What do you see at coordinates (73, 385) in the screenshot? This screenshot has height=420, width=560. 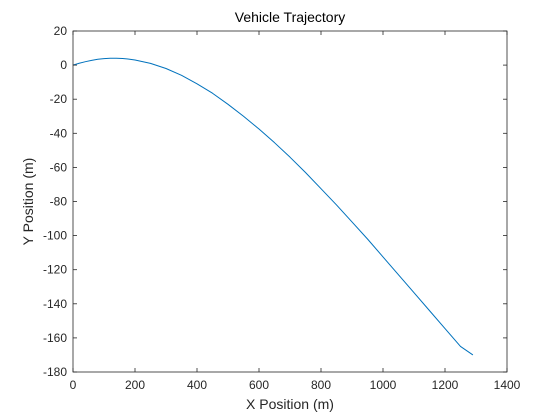 I see `x-tick-label: 0` at bounding box center [73, 385].